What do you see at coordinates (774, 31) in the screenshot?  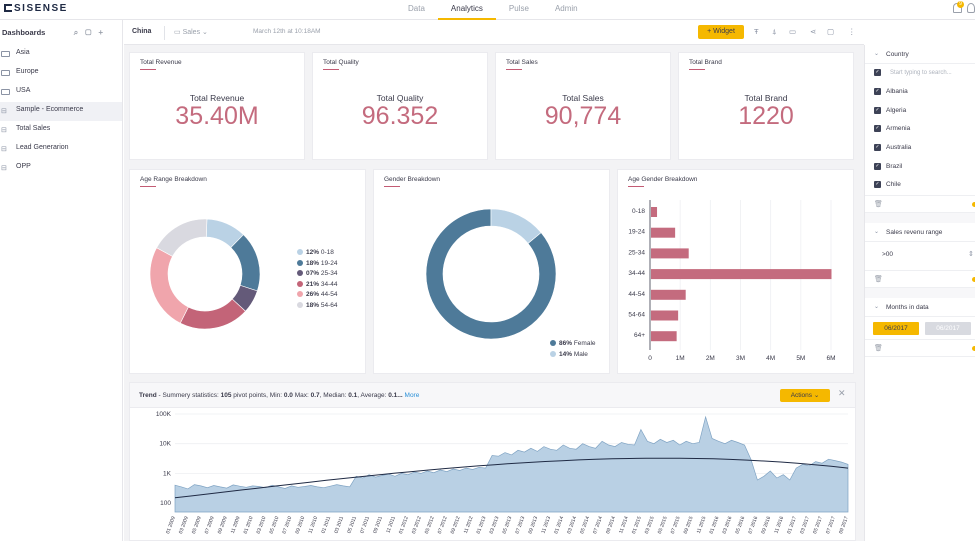 I see `filter-icon: ⍋` at bounding box center [774, 31].